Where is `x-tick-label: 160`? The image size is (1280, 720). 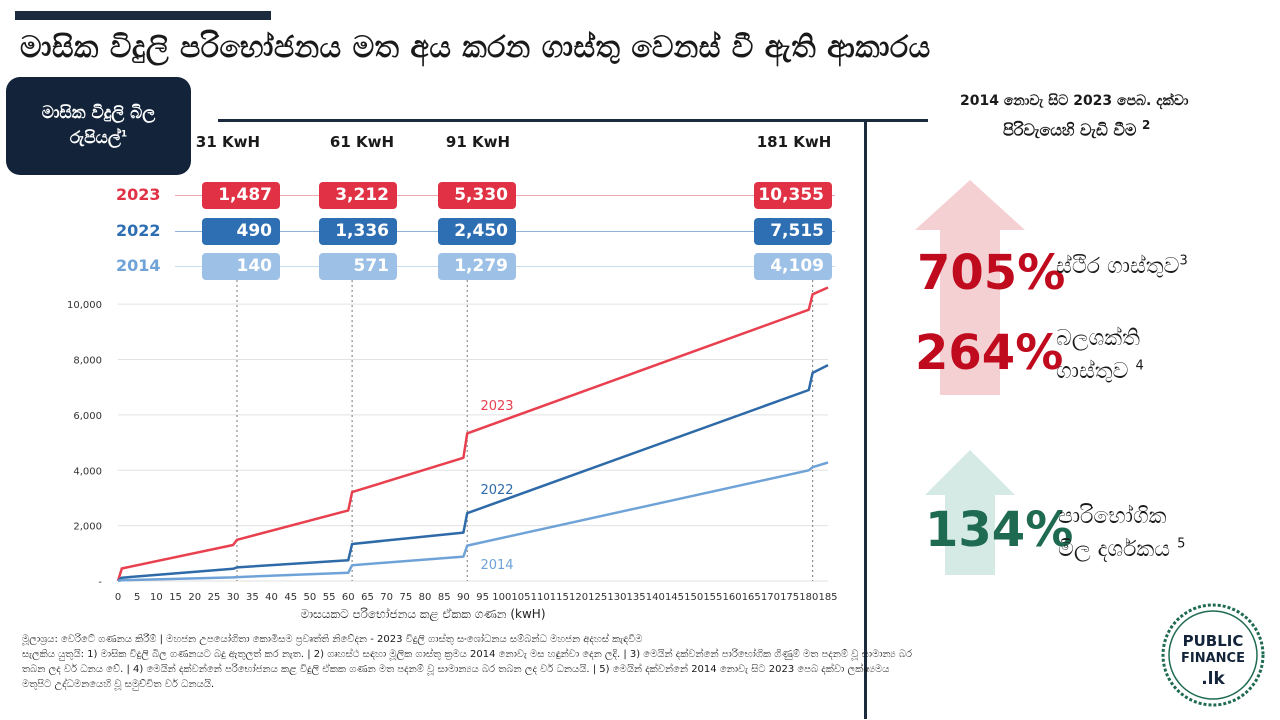 x-tick-label: 160 is located at coordinates (732, 597).